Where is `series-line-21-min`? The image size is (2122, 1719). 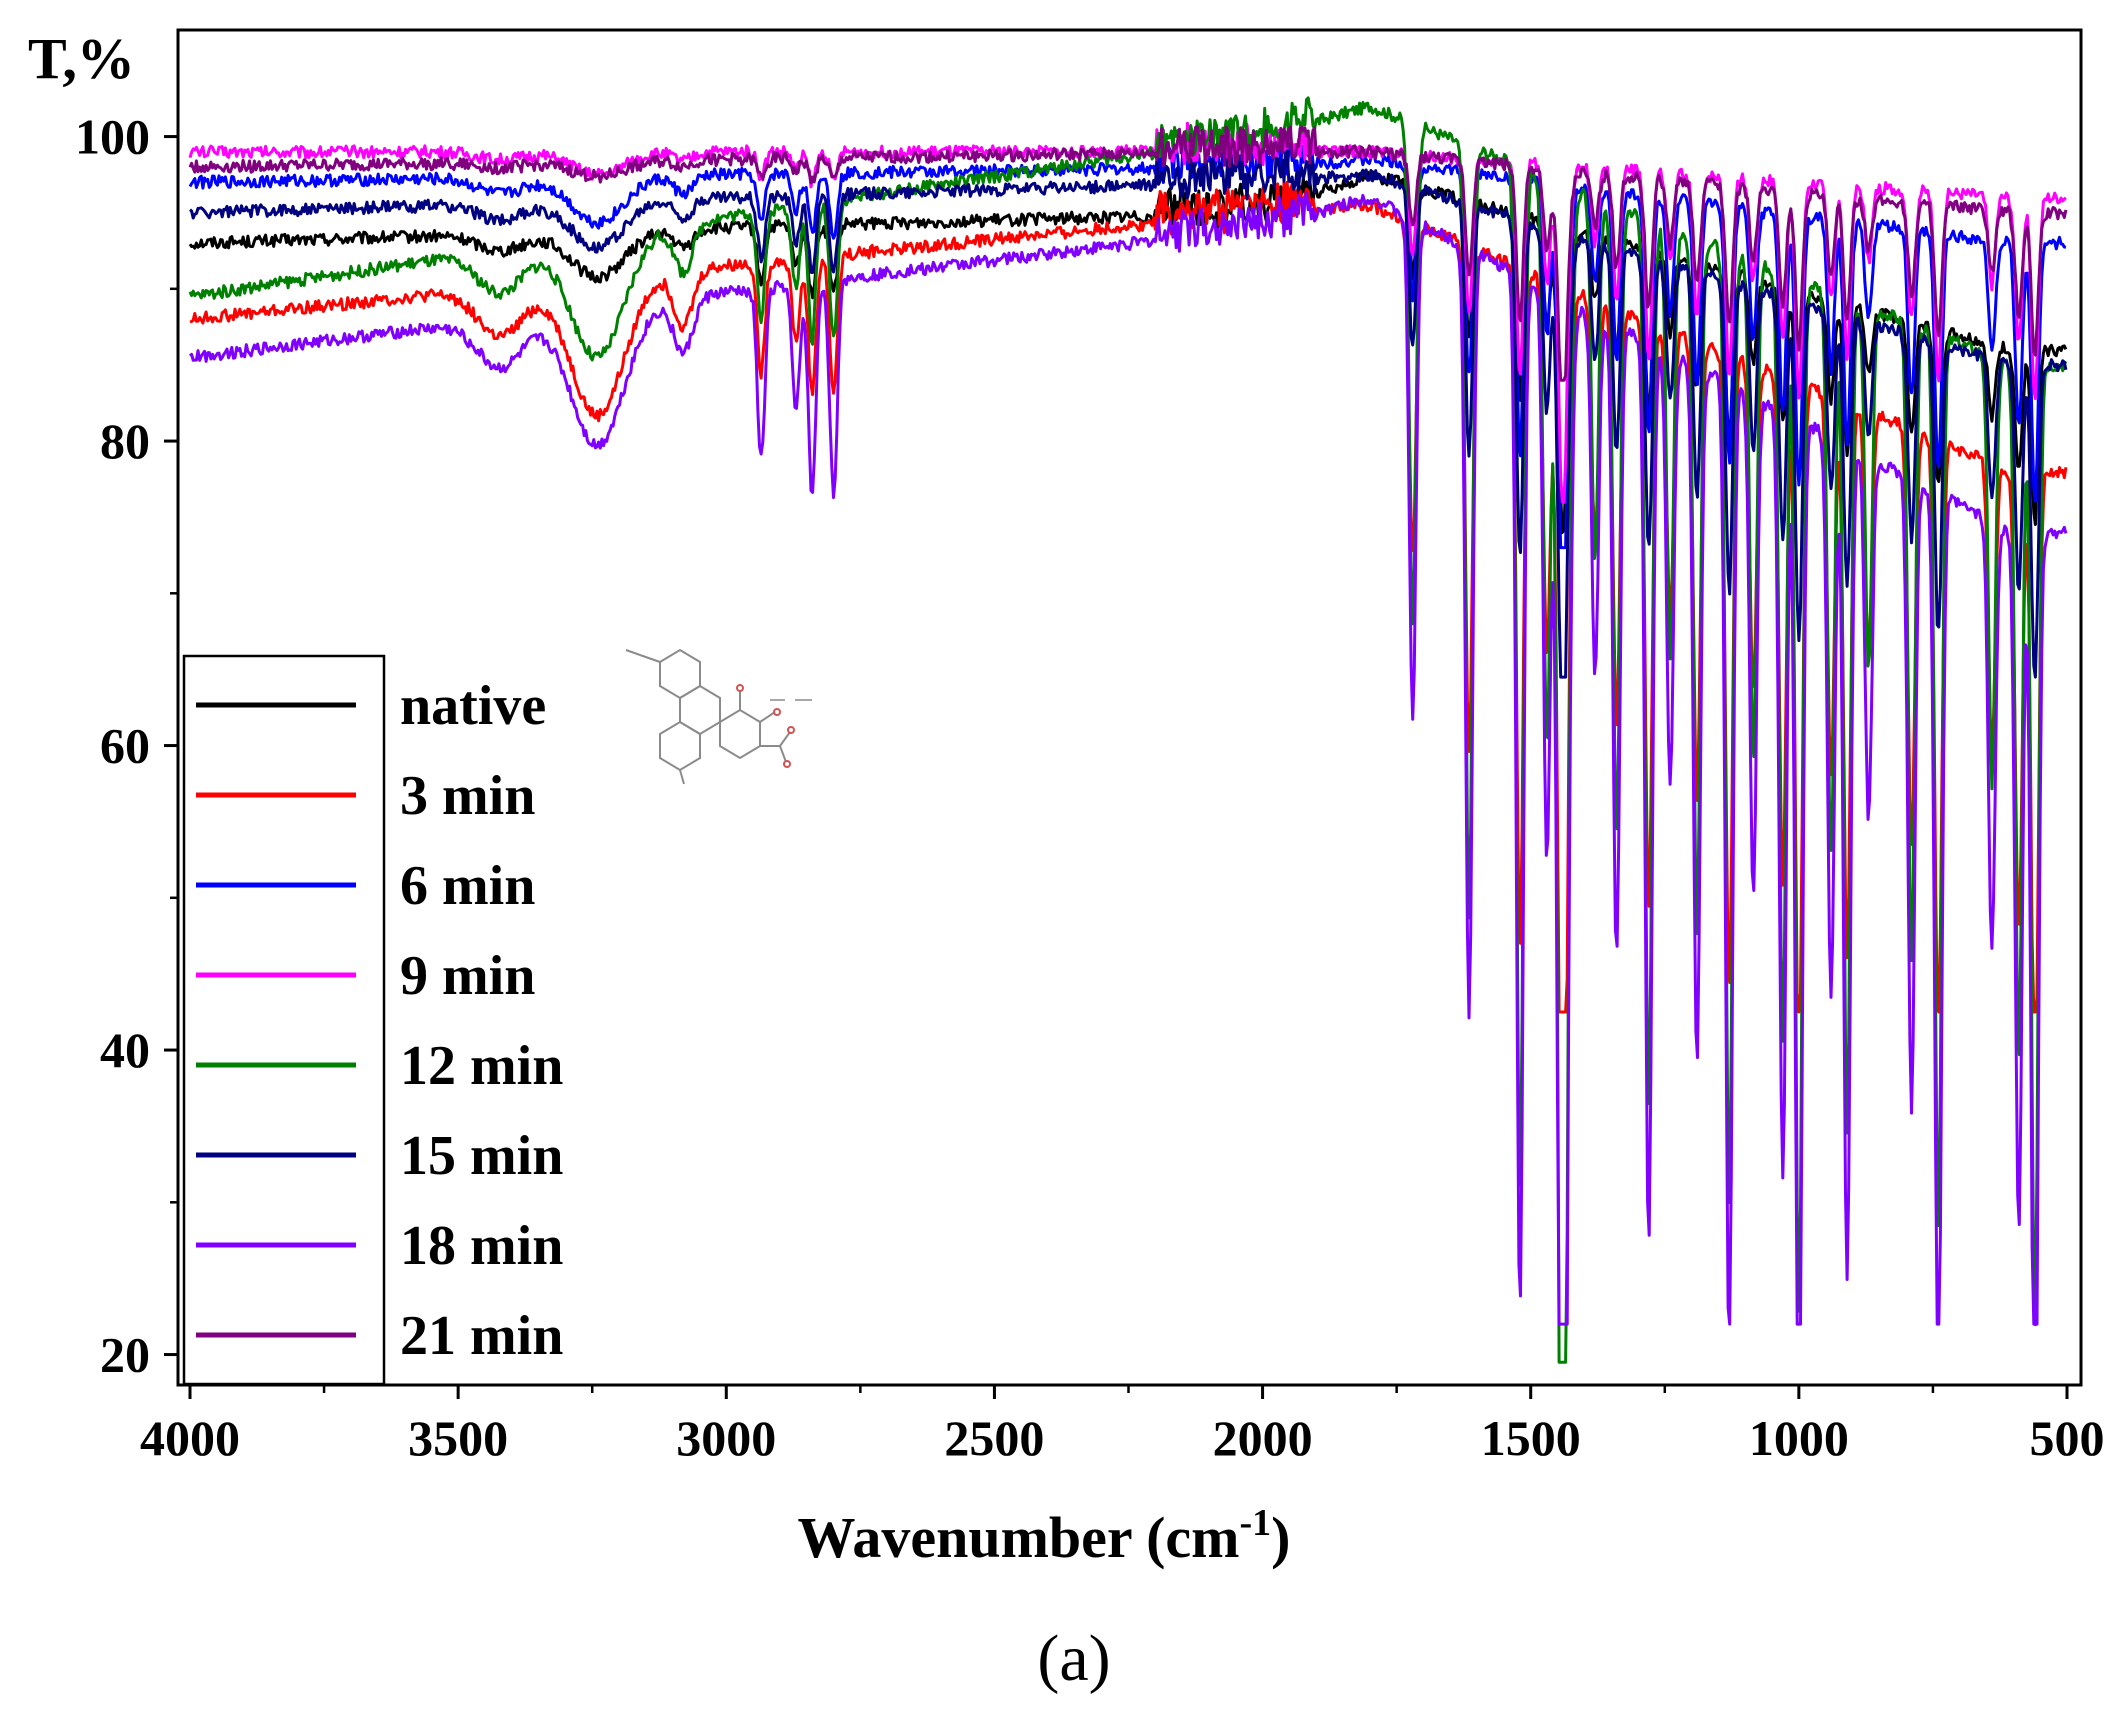
series-line-21-min is located at coordinates (1128, 253).